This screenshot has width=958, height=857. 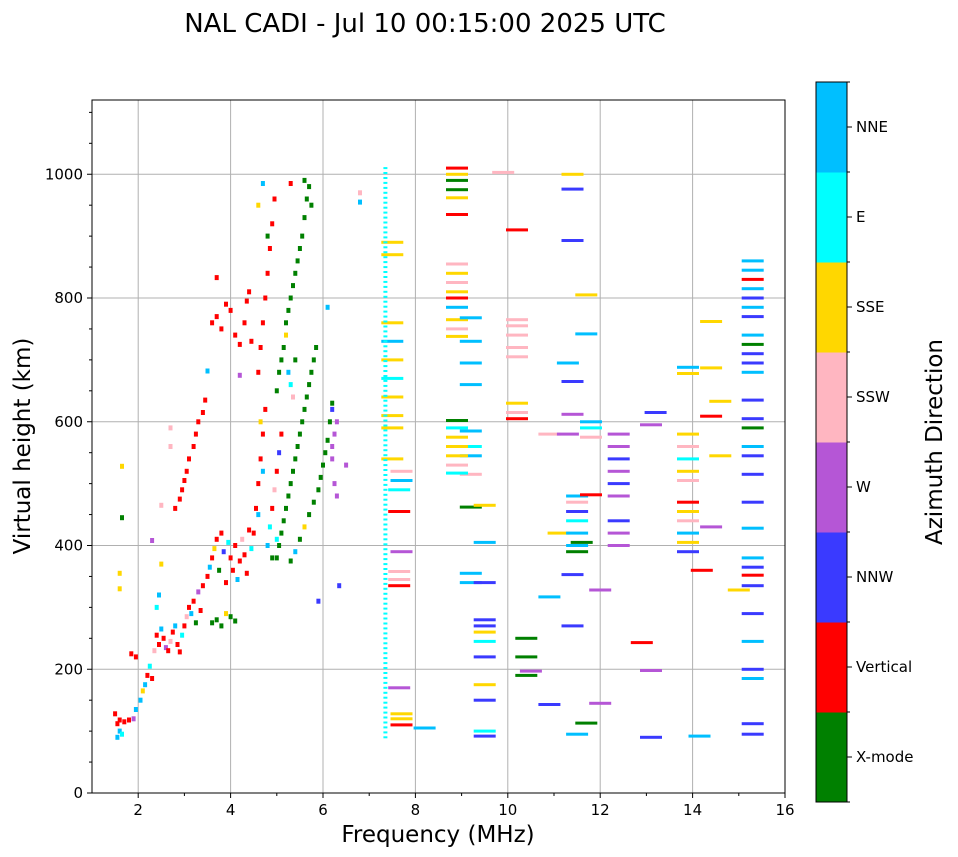 I want to click on y-tick-label: 600, so click(x=68, y=422).